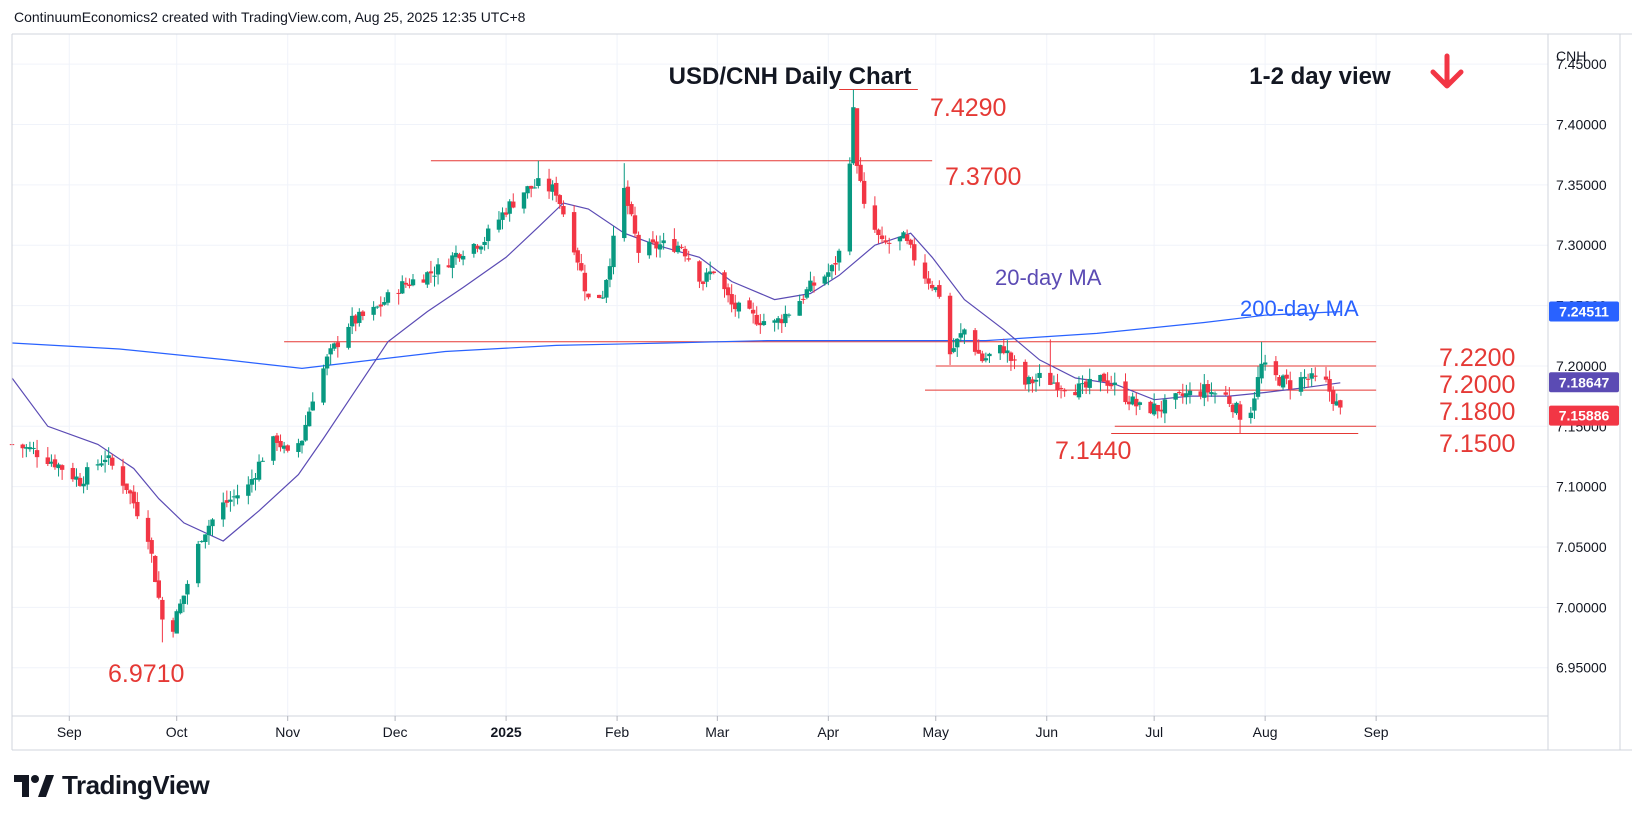 The image size is (1632, 824). What do you see at coordinates (1477, 412) in the screenshot?
I see `level-label-71800: 7.1800` at bounding box center [1477, 412].